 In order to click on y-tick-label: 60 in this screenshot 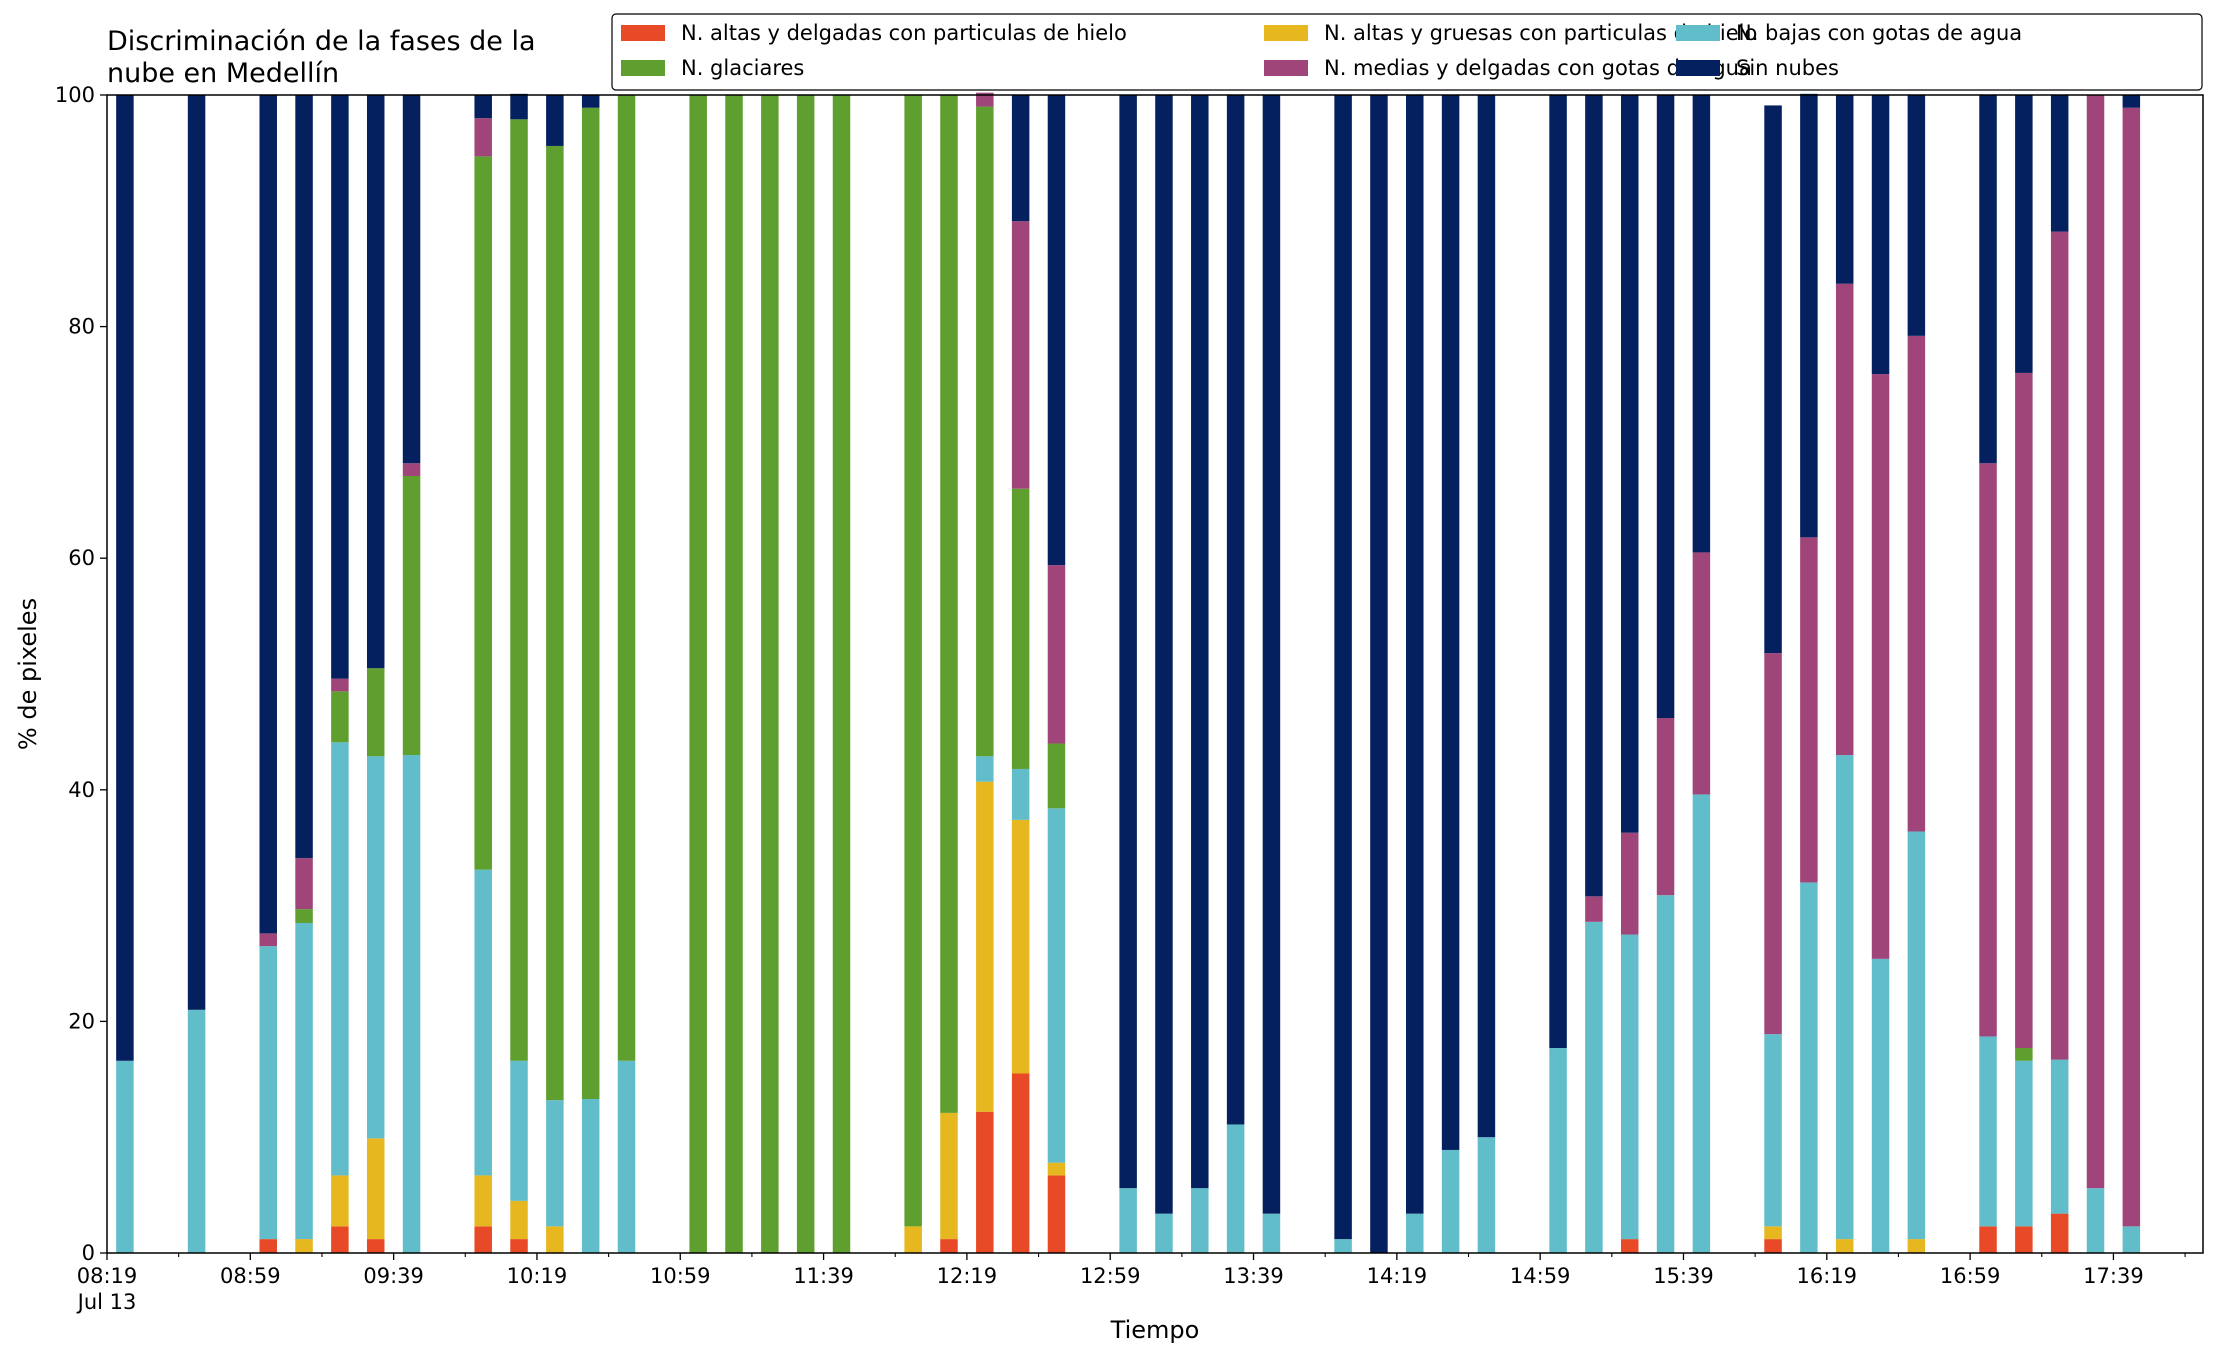, I will do `click(81, 558)`.